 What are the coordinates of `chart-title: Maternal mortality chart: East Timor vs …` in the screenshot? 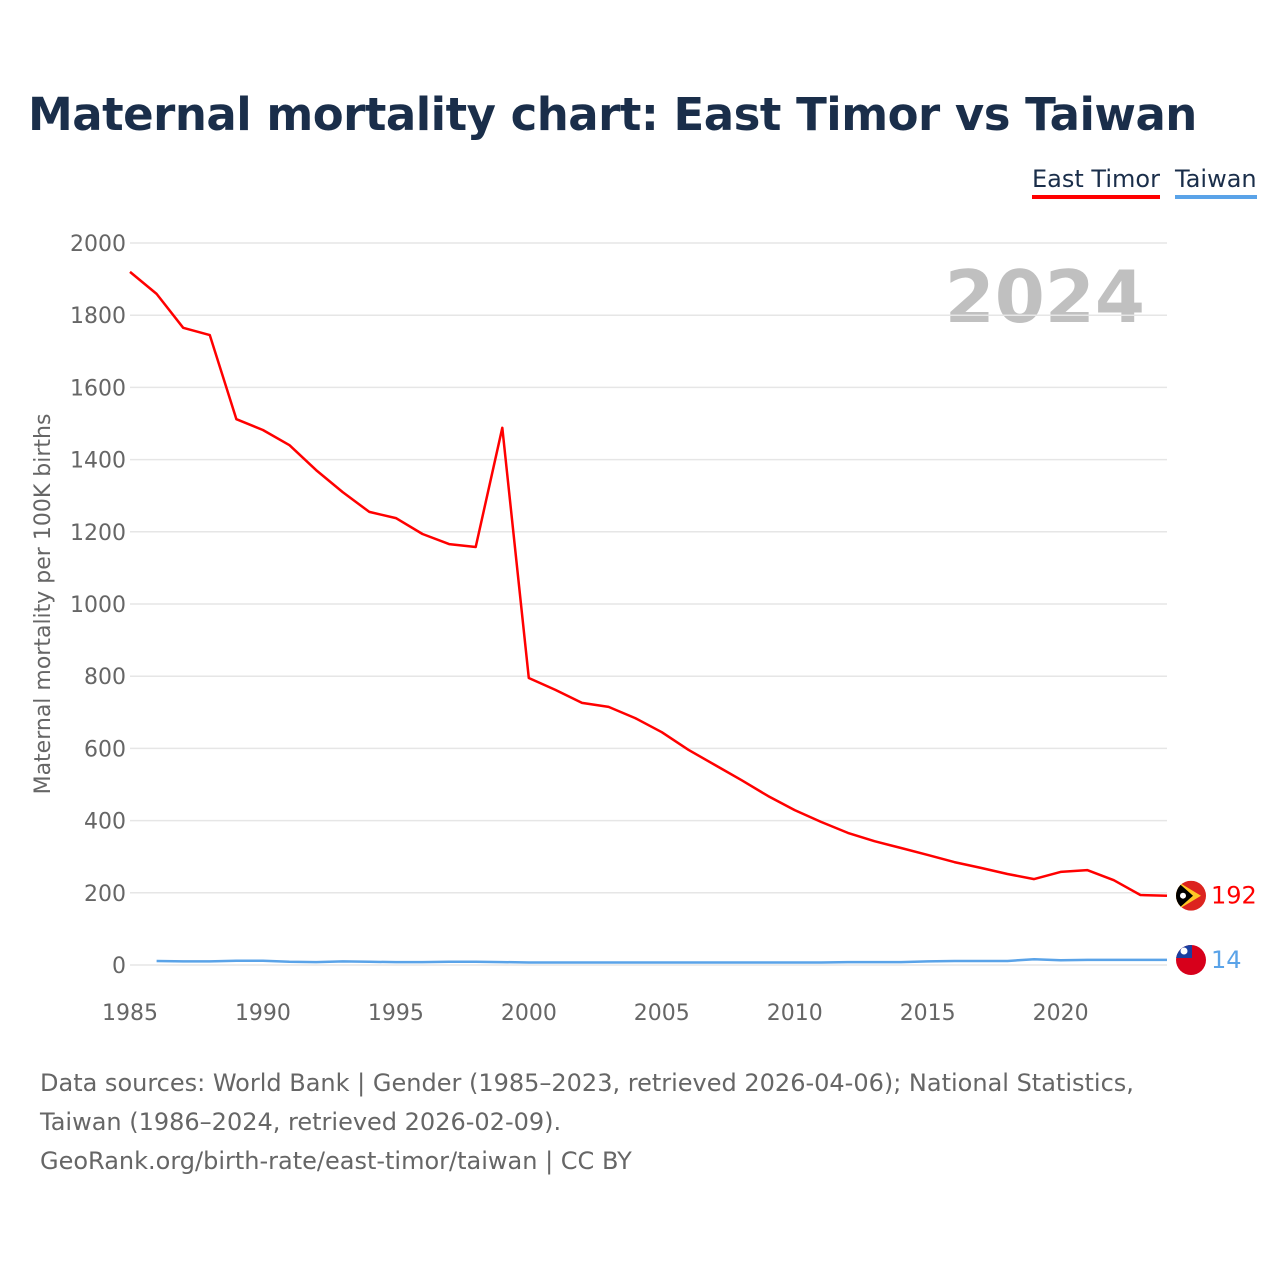 It's located at (612, 114).